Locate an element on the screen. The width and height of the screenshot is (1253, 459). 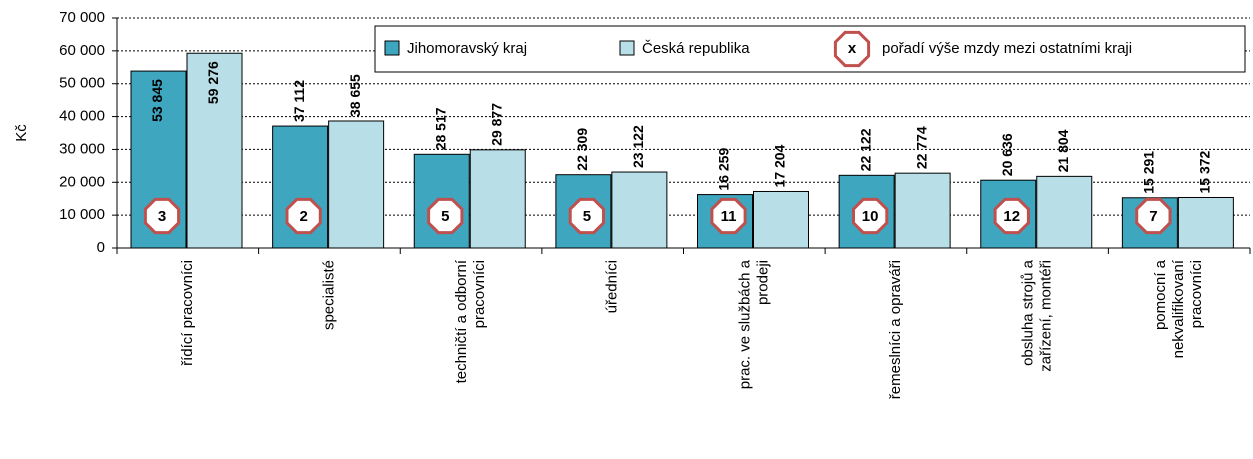
category-label-group: techničtí a odbornípracovníci is located at coordinates (470, 321).